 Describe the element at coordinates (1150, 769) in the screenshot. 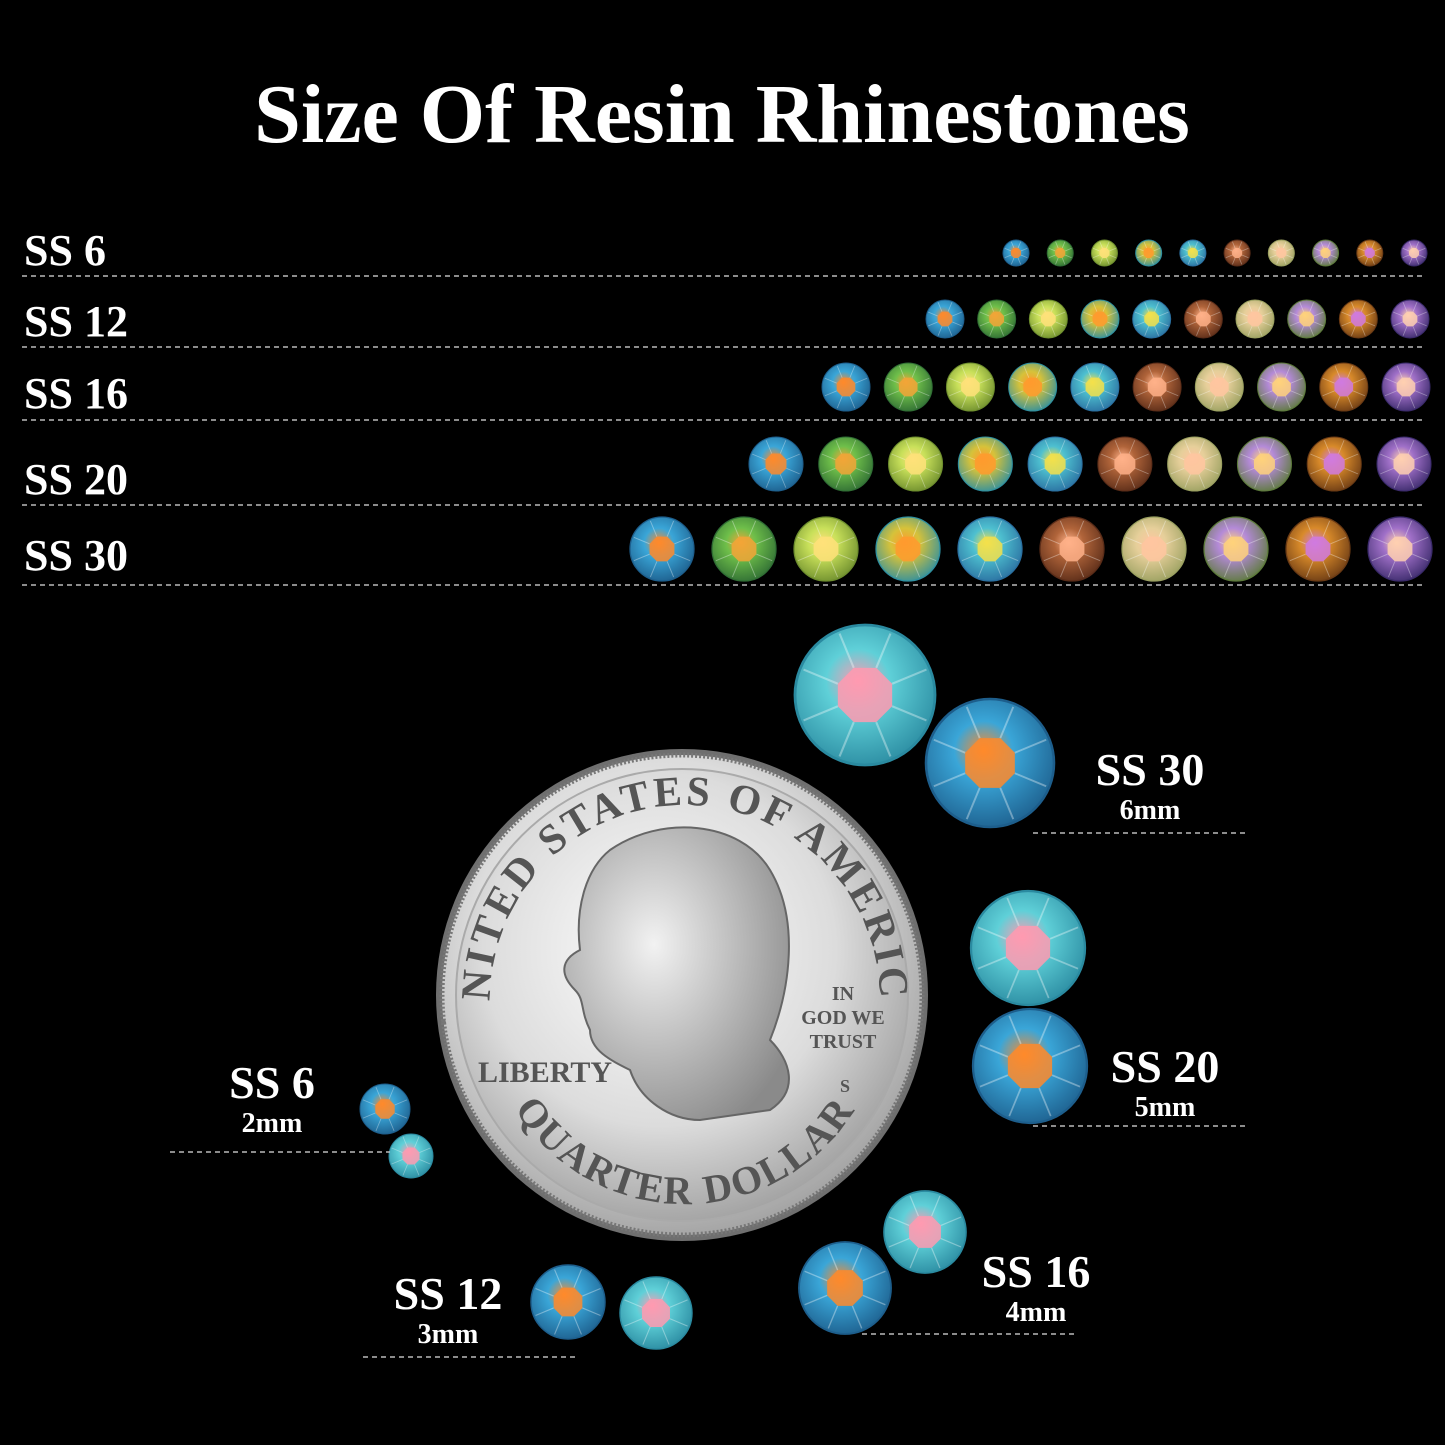

I see `callout-label: SS 30` at that location.